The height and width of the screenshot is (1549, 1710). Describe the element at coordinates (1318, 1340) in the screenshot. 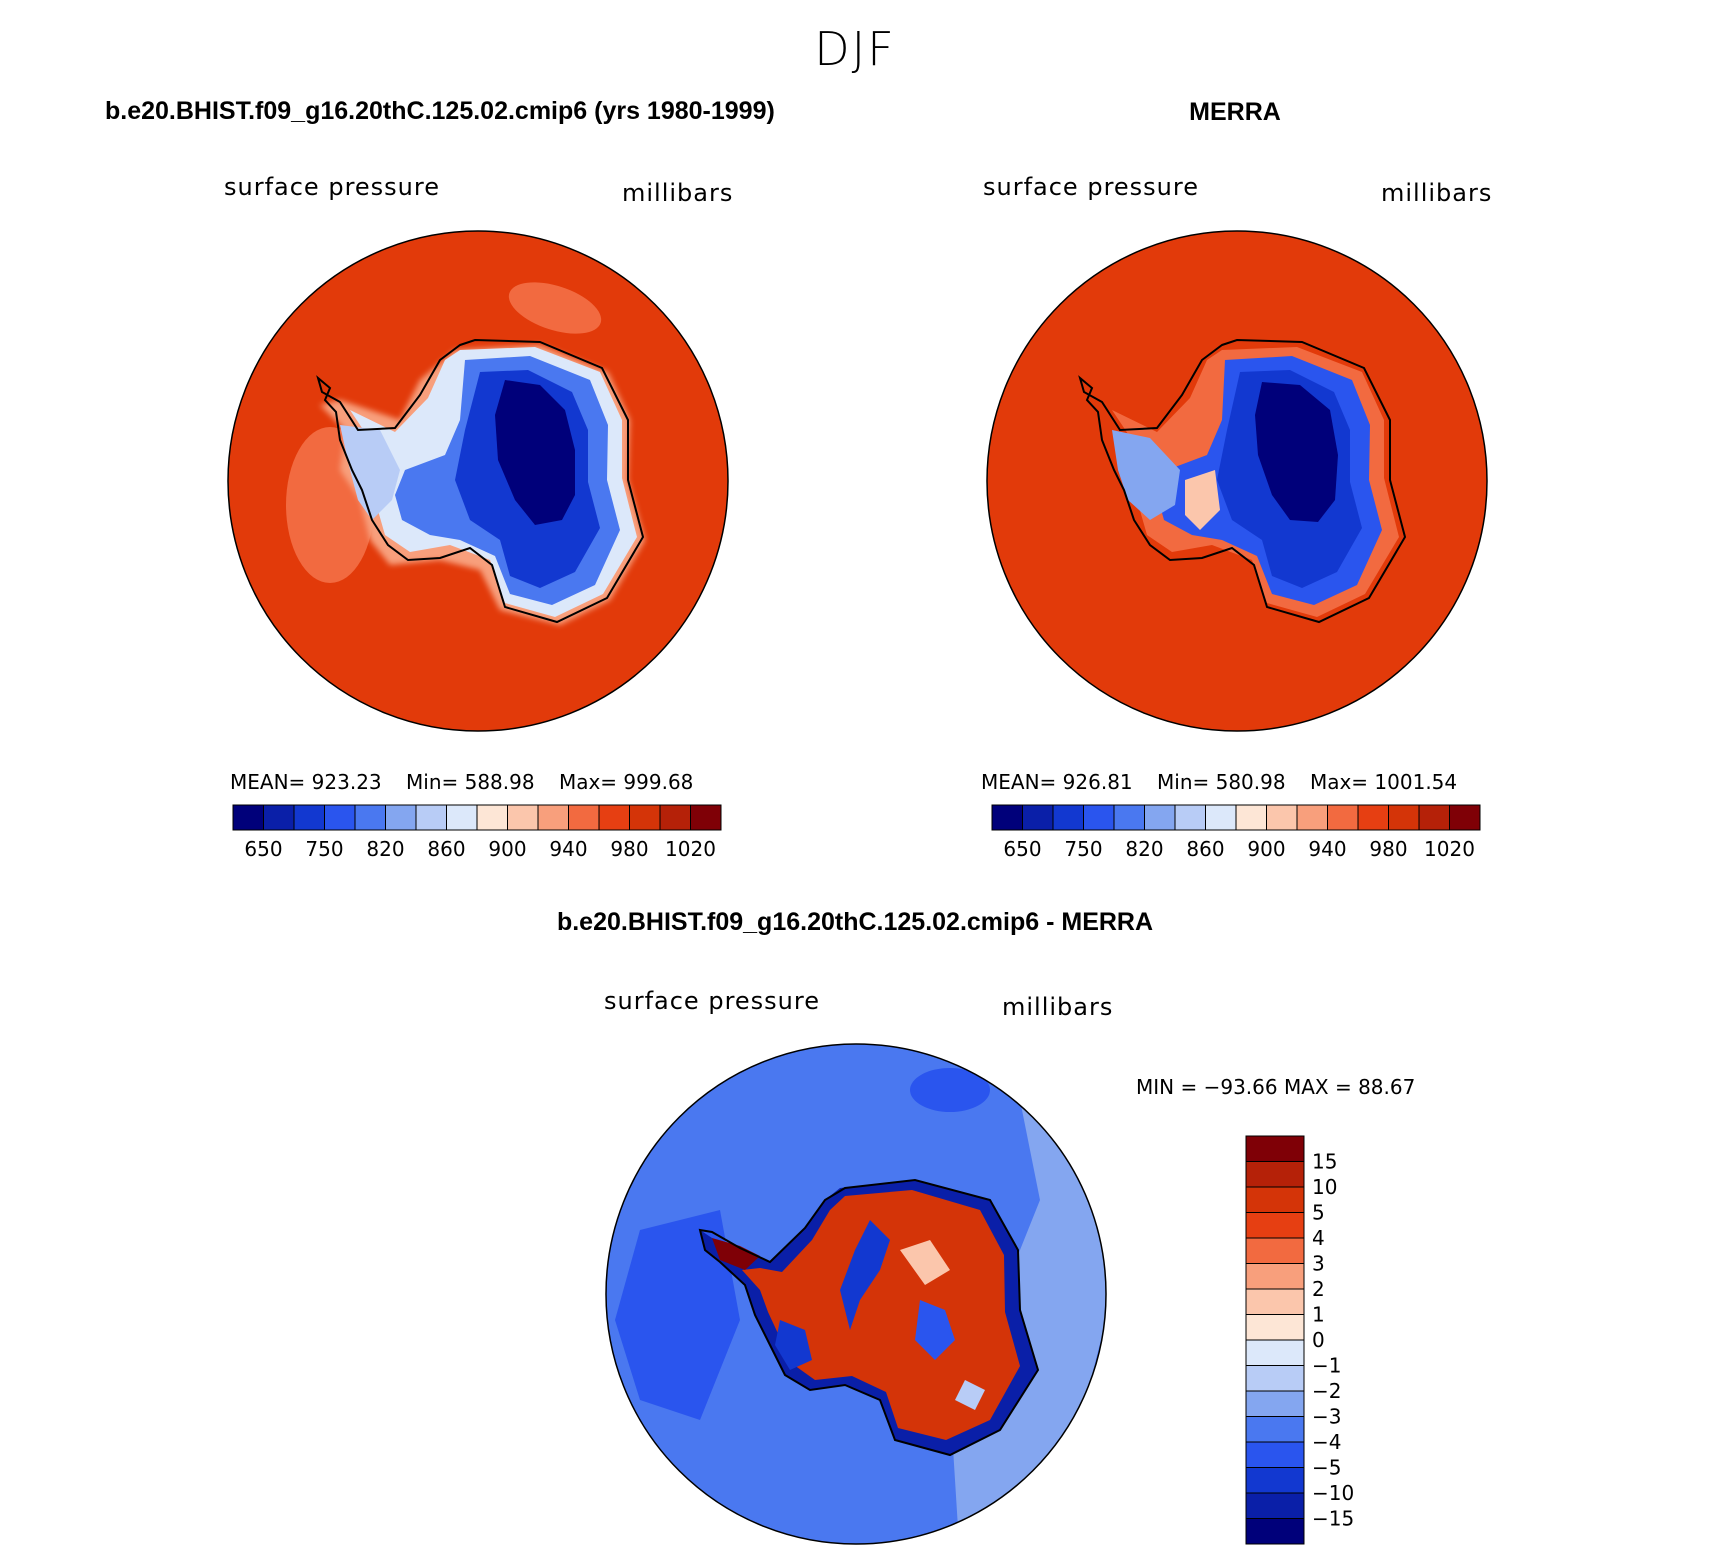

I see `diff-colorbar-tick-label: 0` at that location.